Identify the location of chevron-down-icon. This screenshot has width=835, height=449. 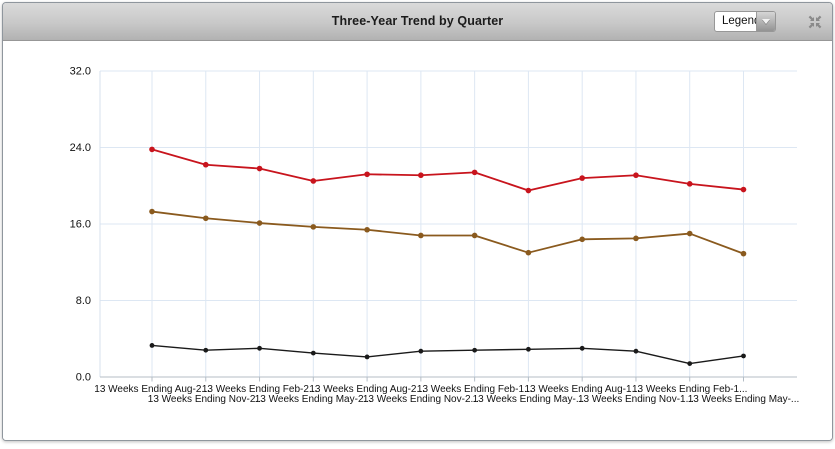
(766, 21).